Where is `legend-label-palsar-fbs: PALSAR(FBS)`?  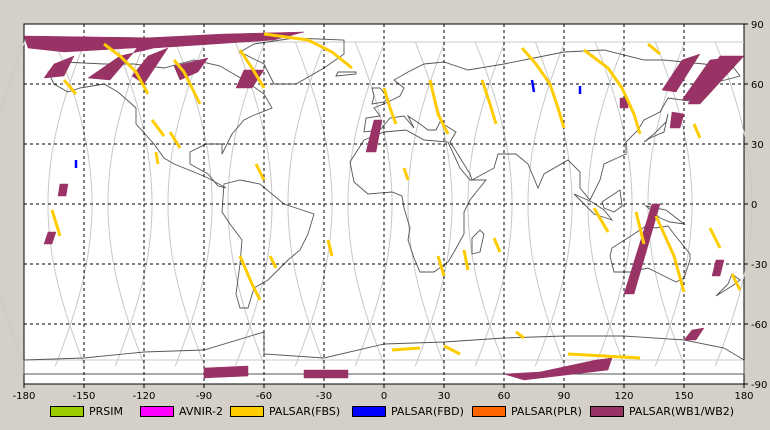 legend-label-palsar-fbs: PALSAR(FBS) is located at coordinates (305, 411).